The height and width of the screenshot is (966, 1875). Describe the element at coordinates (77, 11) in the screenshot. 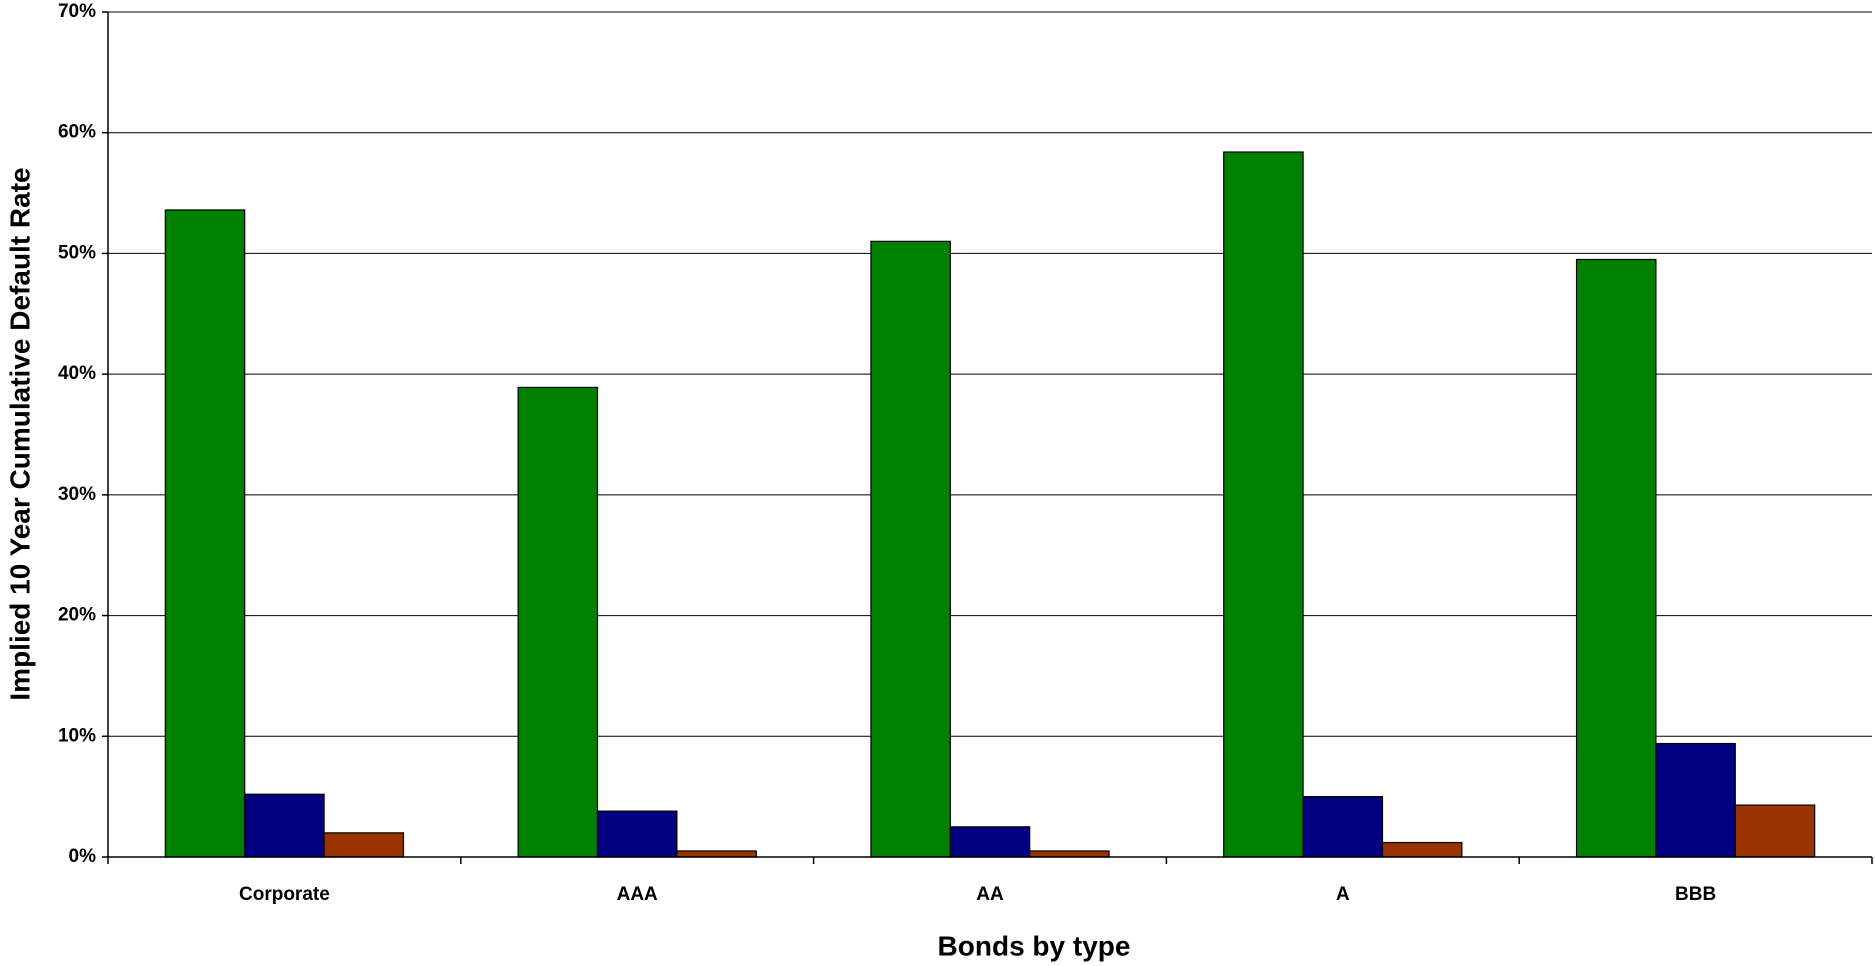

I see `y-tick-label: 70%` at that location.